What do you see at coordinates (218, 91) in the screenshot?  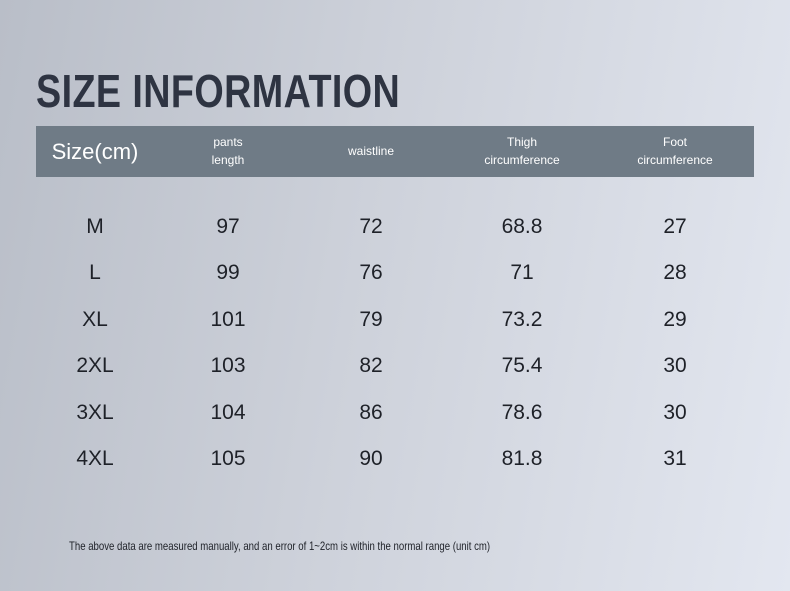 I see `title: SIZE INFORMATION` at bounding box center [218, 91].